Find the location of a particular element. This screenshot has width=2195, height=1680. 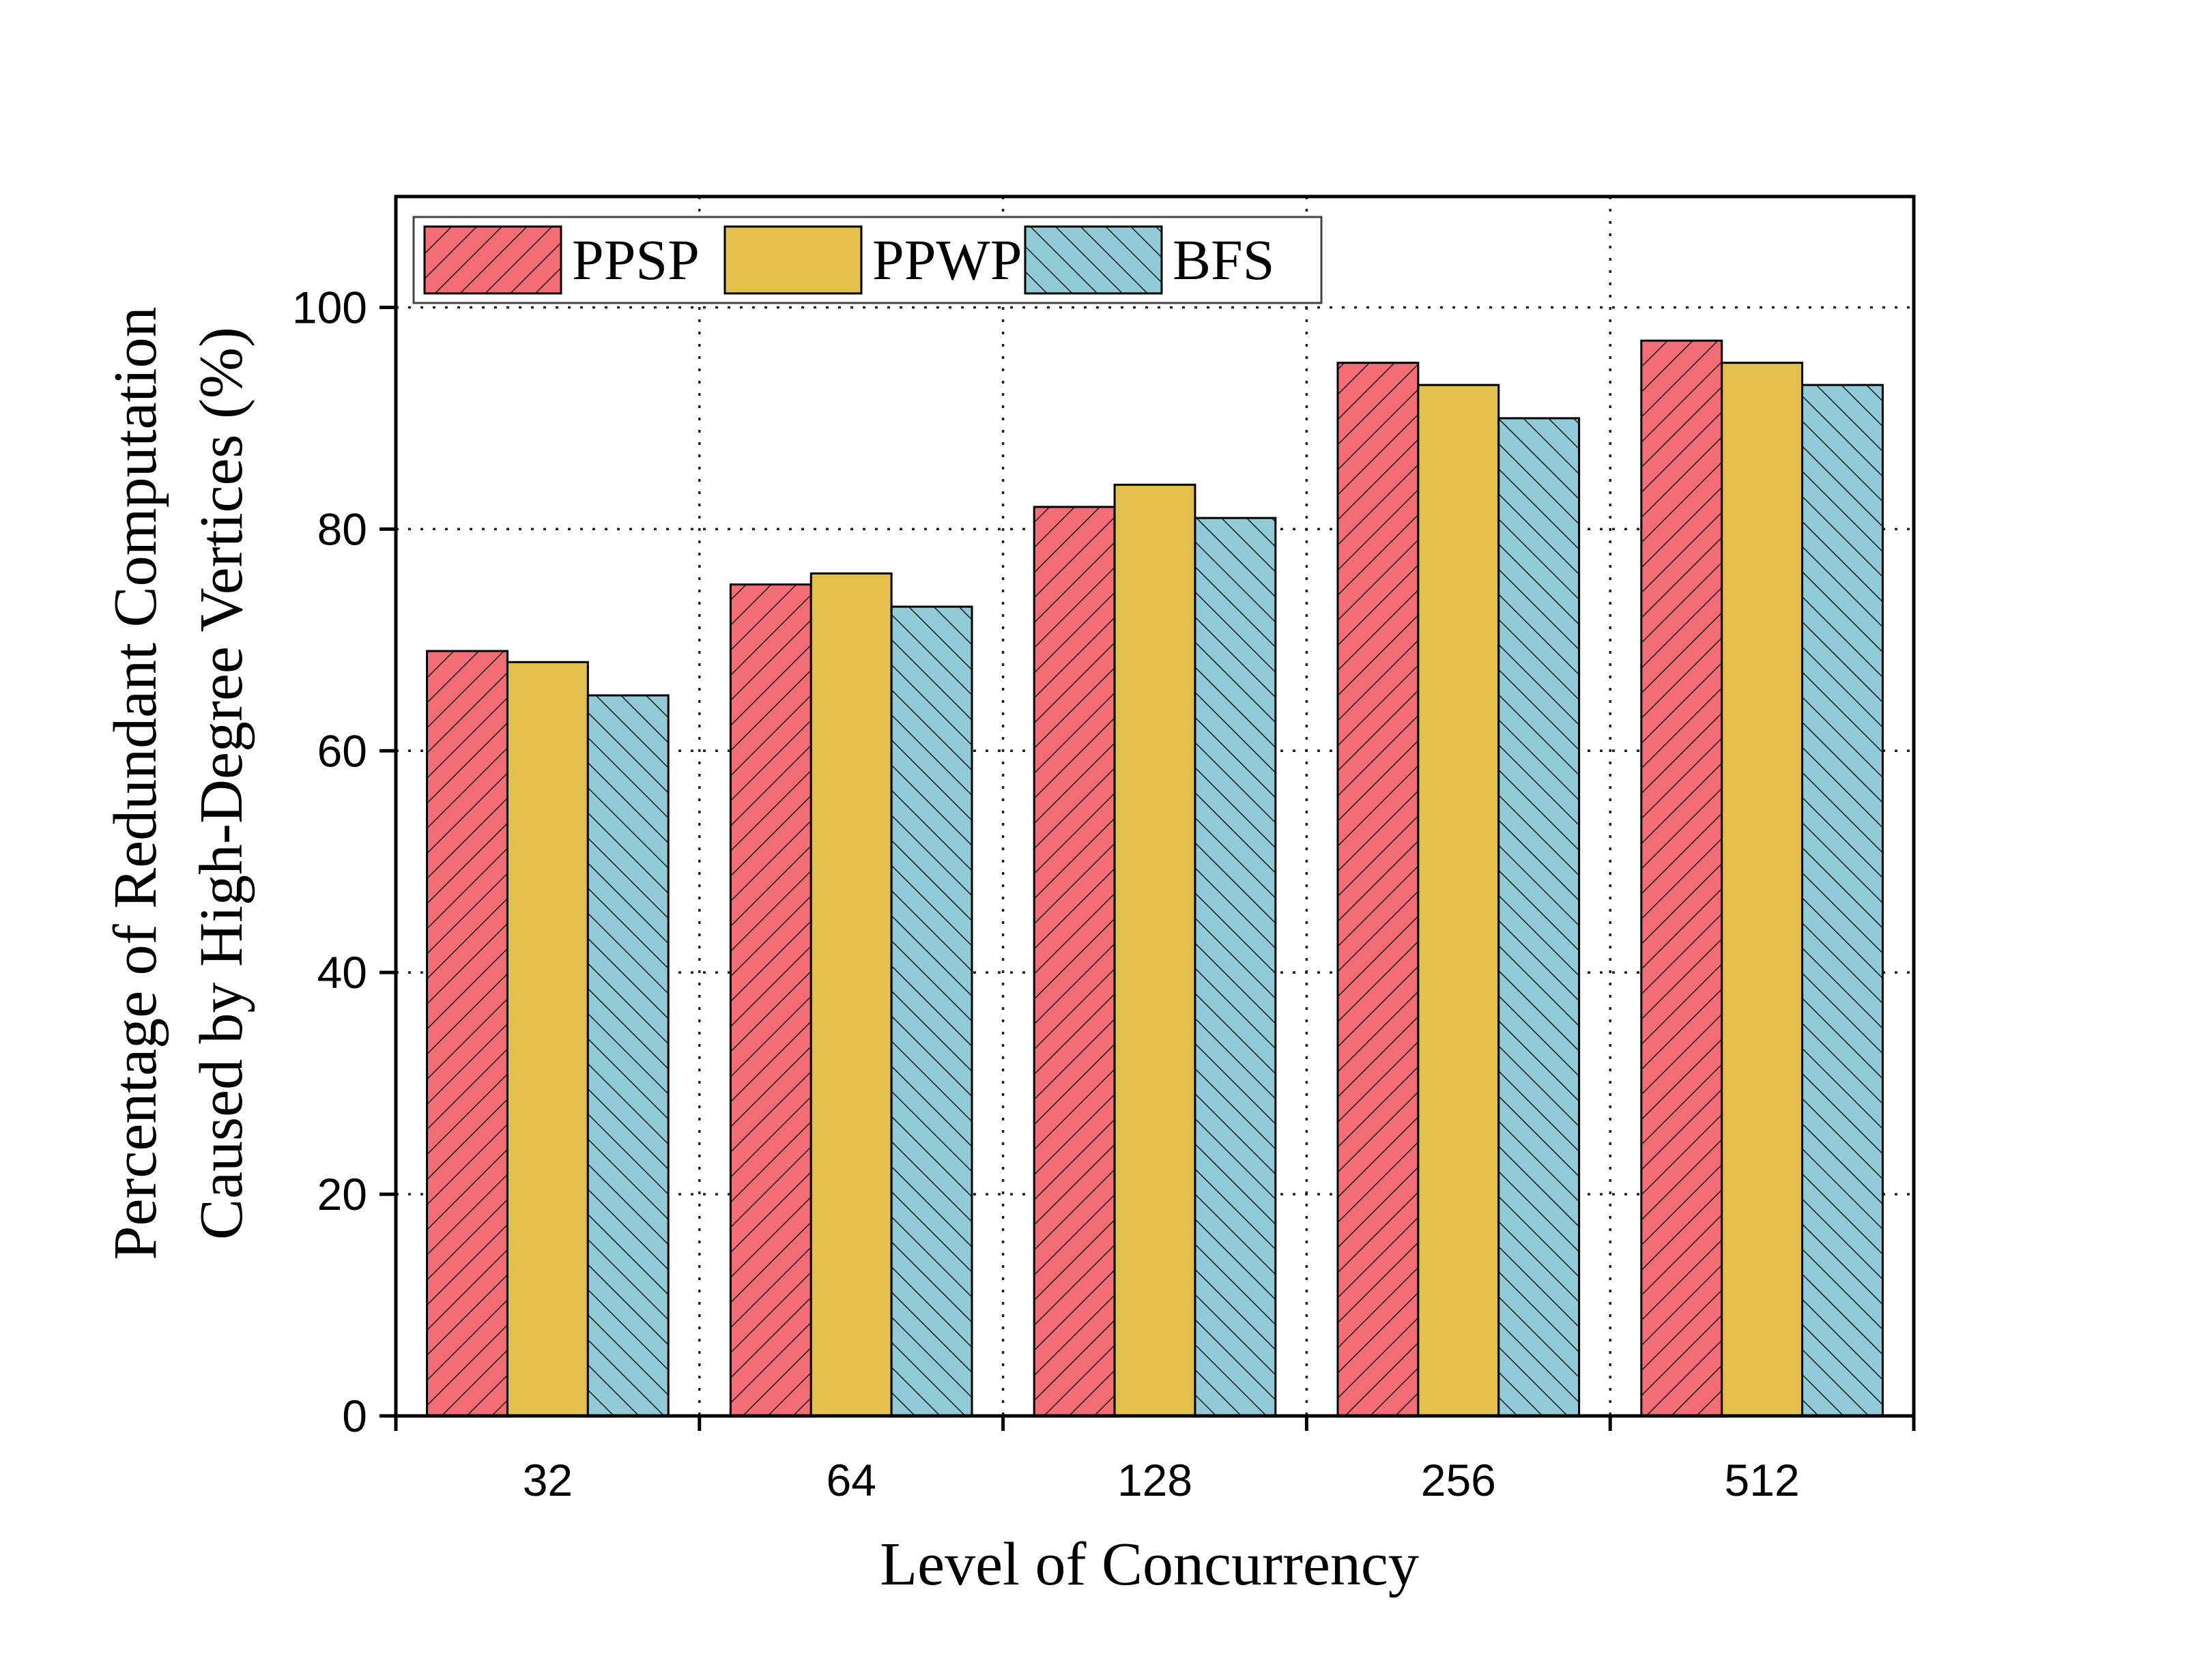

legend: PPSP PPWP BFS is located at coordinates (867, 260).